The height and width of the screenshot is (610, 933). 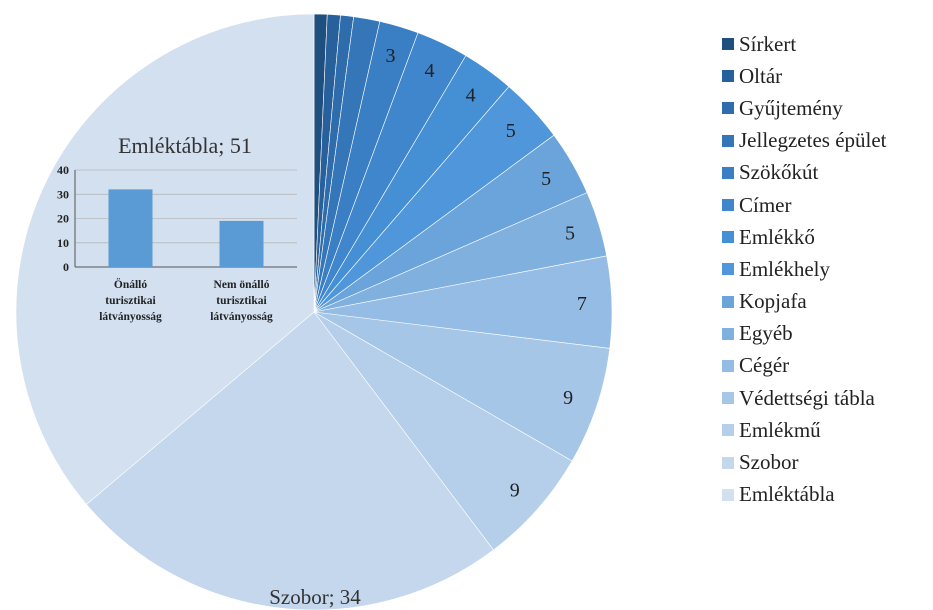 What do you see at coordinates (765, 204) in the screenshot?
I see `legend-label: Címer` at bounding box center [765, 204].